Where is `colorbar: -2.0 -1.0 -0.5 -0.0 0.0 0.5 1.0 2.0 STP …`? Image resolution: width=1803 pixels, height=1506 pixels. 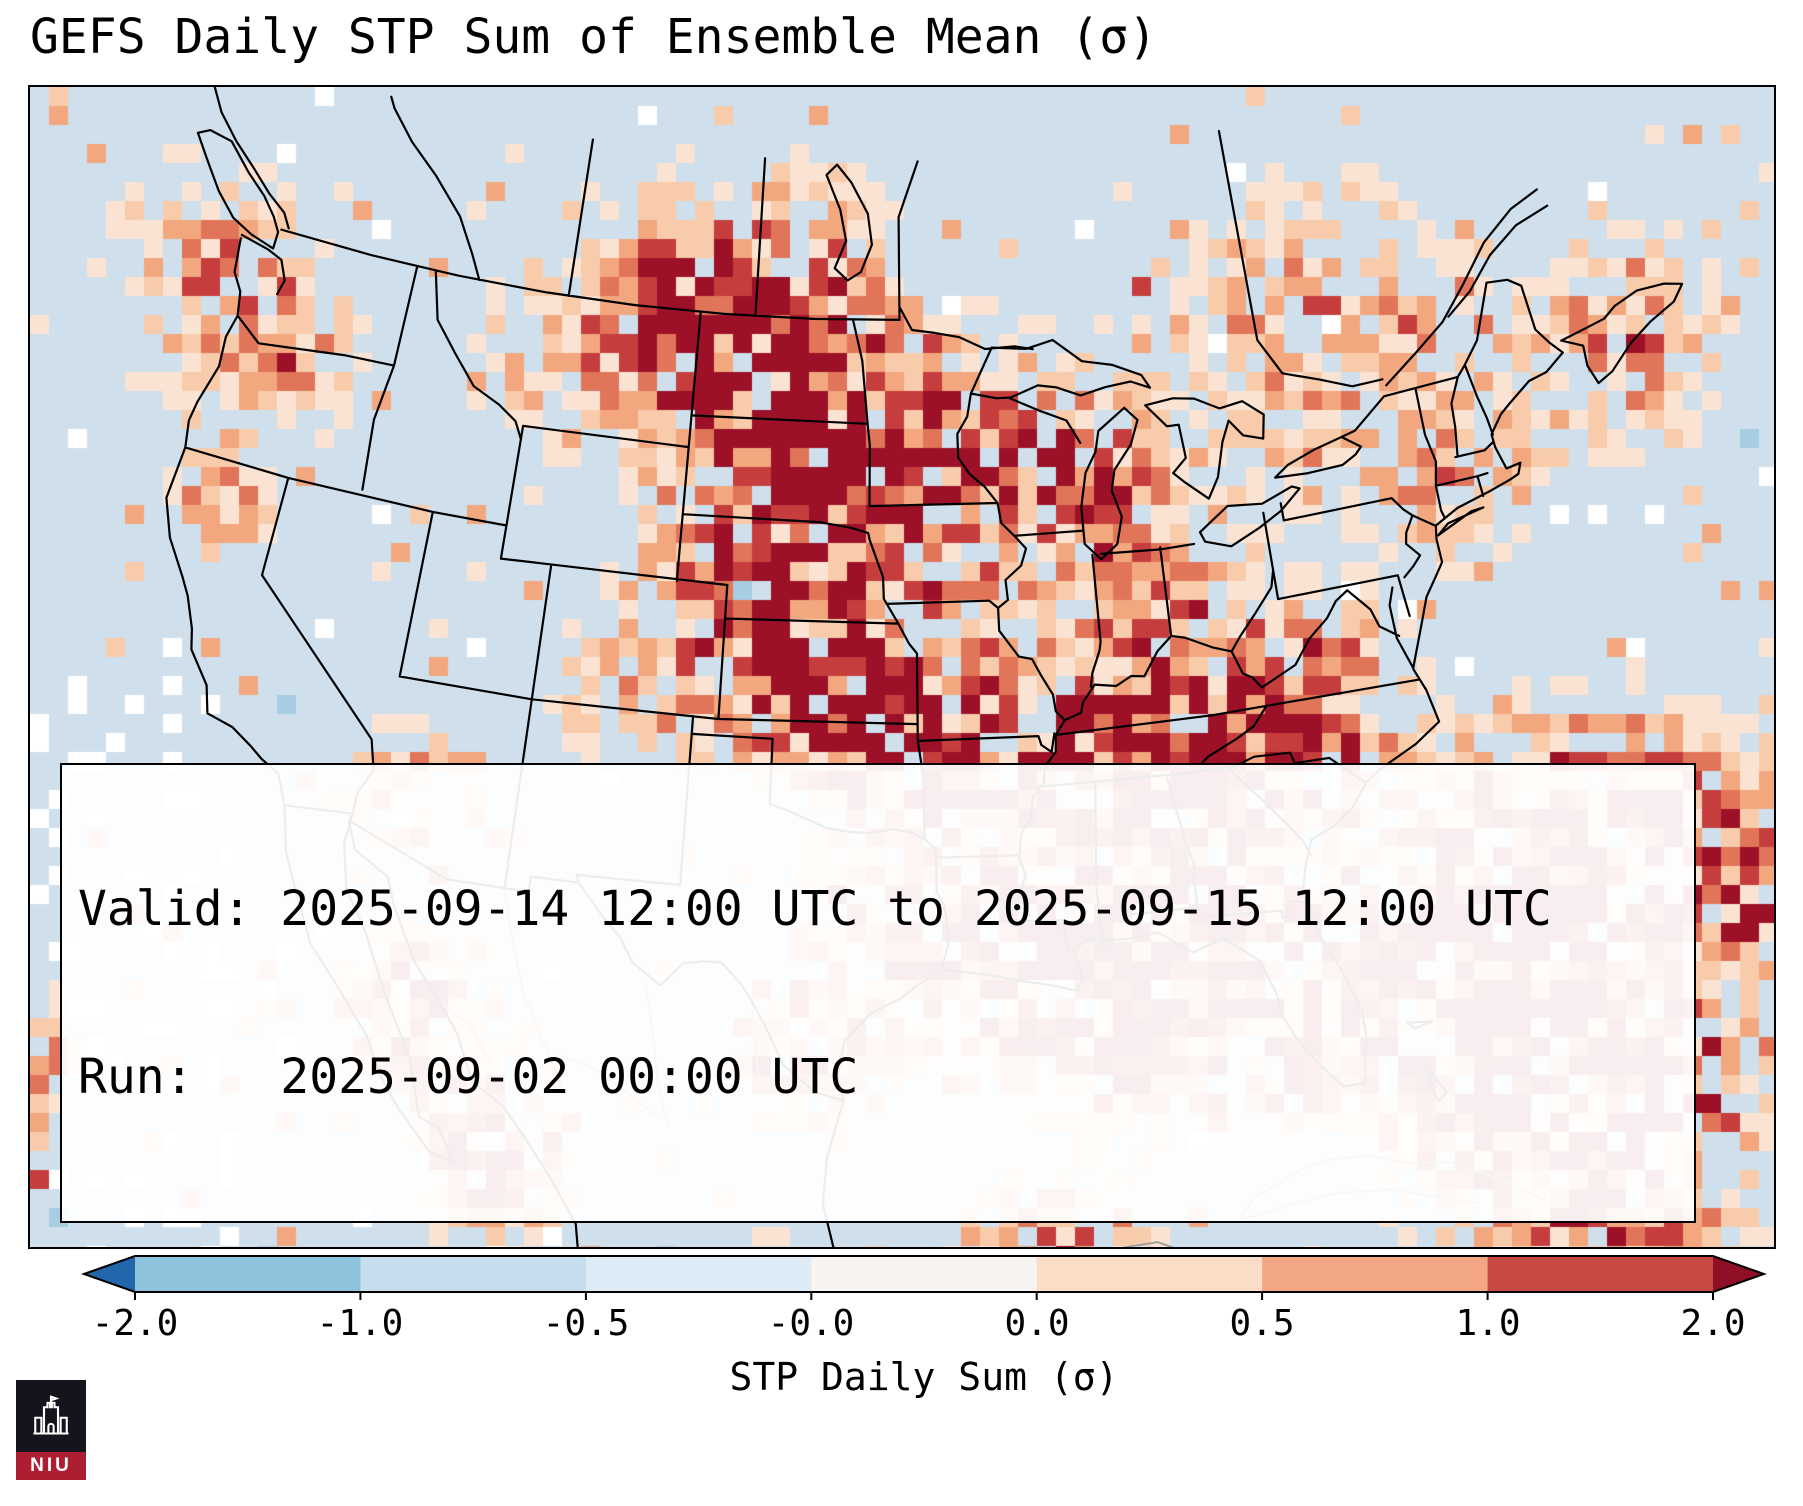
colorbar: -2.0 -1.0 -0.5 -0.0 0.0 0.5 1.0 2.0 STP … is located at coordinates (924, 1330).